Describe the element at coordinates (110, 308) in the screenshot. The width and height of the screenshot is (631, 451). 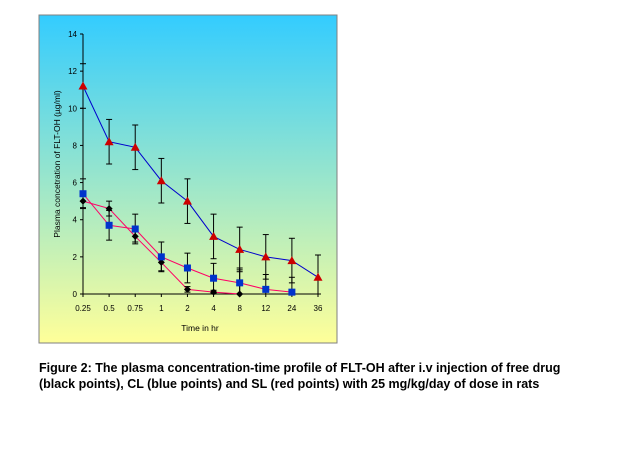
I see `x-tick-label: 0.5` at that location.